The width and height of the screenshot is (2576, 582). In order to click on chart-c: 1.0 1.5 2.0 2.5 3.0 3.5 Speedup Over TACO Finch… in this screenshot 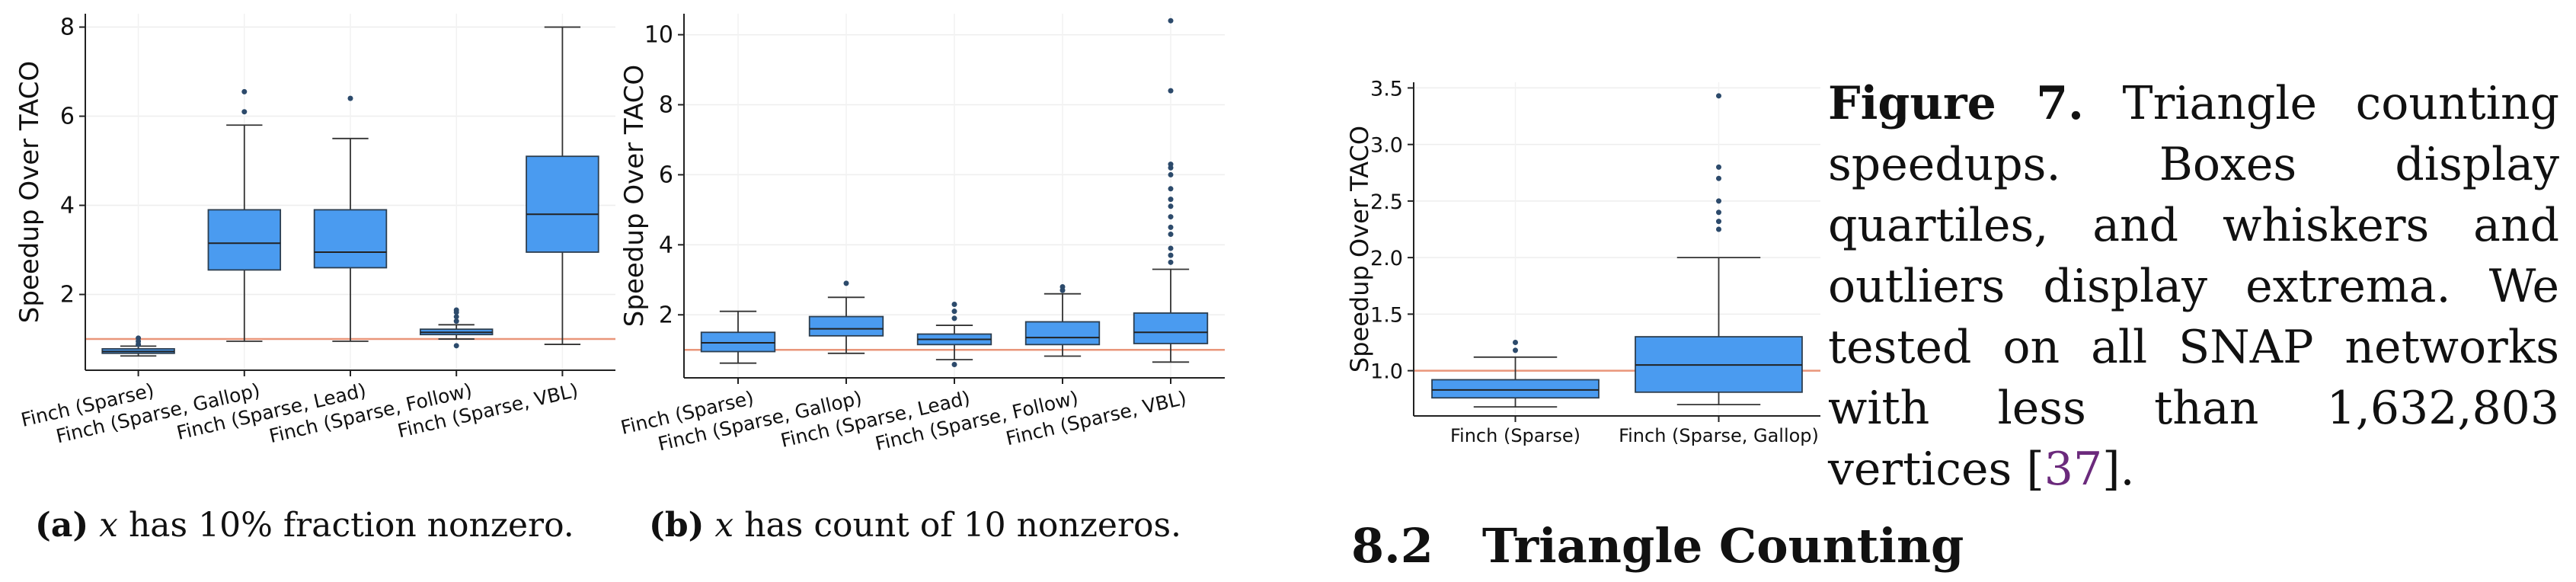, I will do `click(1585, 229)`.